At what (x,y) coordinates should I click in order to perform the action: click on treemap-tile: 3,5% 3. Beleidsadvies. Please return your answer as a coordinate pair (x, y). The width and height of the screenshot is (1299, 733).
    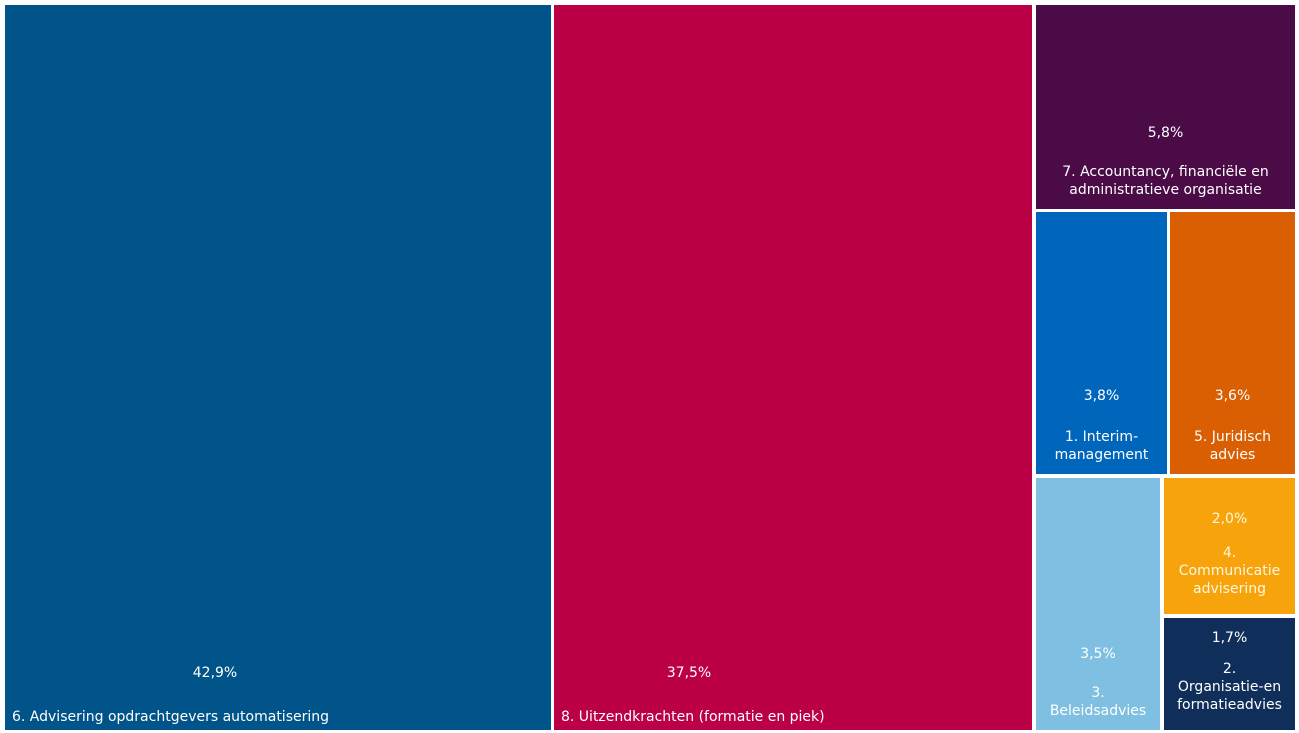
    Looking at the image, I should click on (1098, 604).